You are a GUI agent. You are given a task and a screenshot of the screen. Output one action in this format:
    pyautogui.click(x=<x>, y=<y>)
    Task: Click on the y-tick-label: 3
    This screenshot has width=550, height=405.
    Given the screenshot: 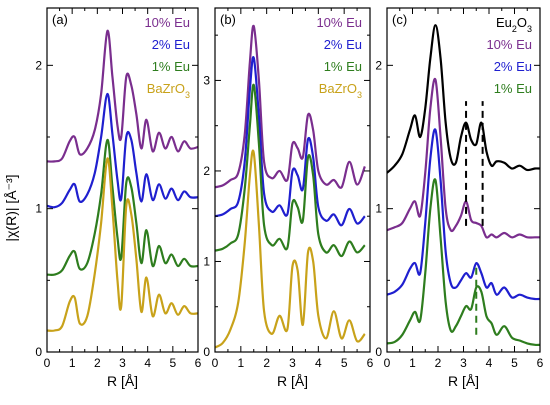 What is the action you would take?
    pyautogui.click(x=206, y=80)
    